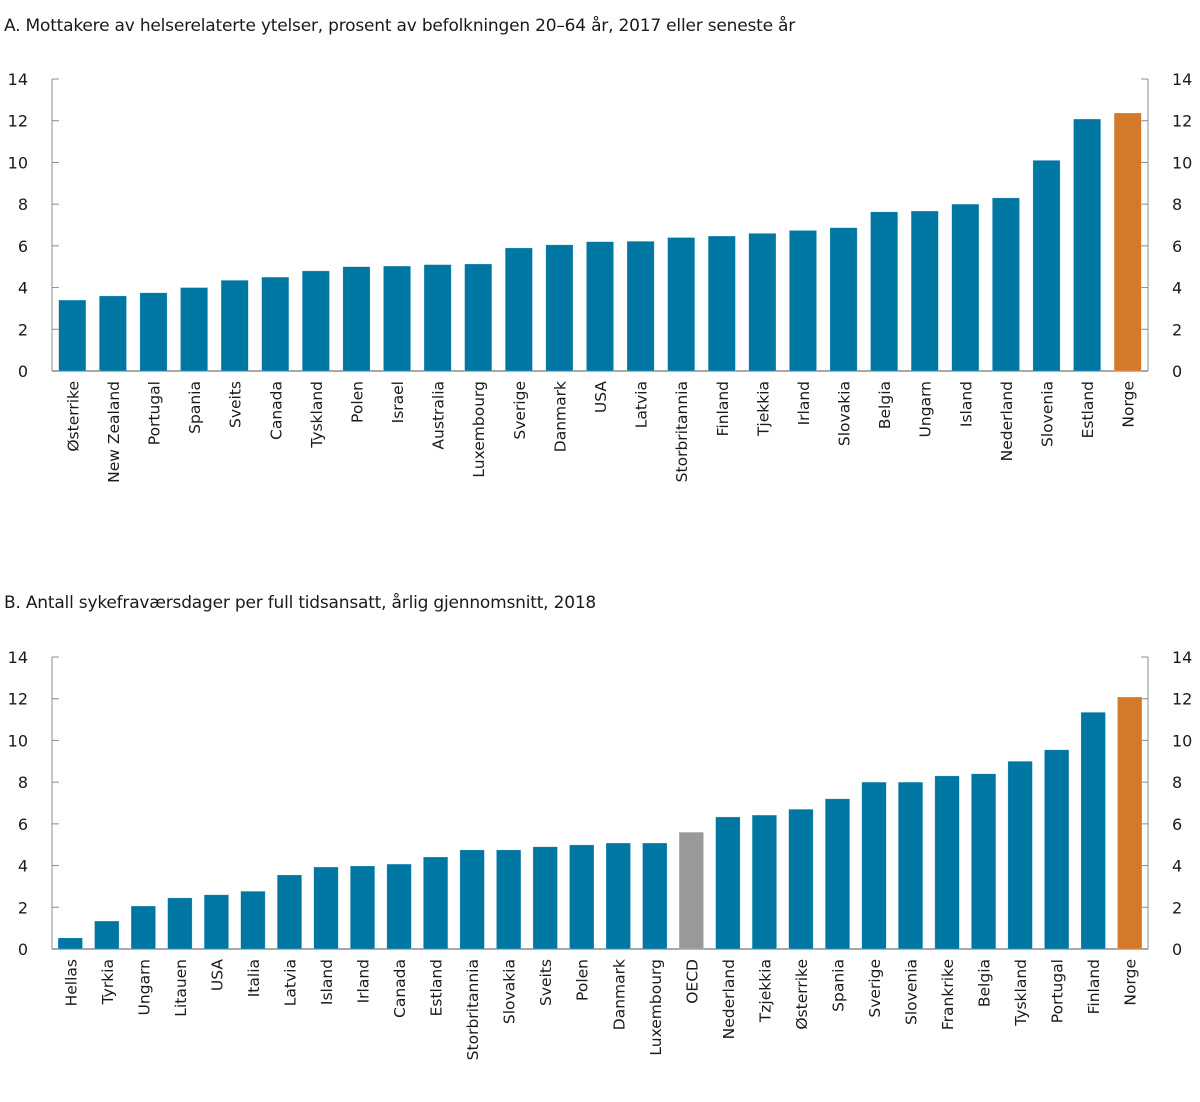 The height and width of the screenshot is (1102, 1200). Describe the element at coordinates (765, 991) in the screenshot. I see `x-category-label: Tzjekkia` at that location.